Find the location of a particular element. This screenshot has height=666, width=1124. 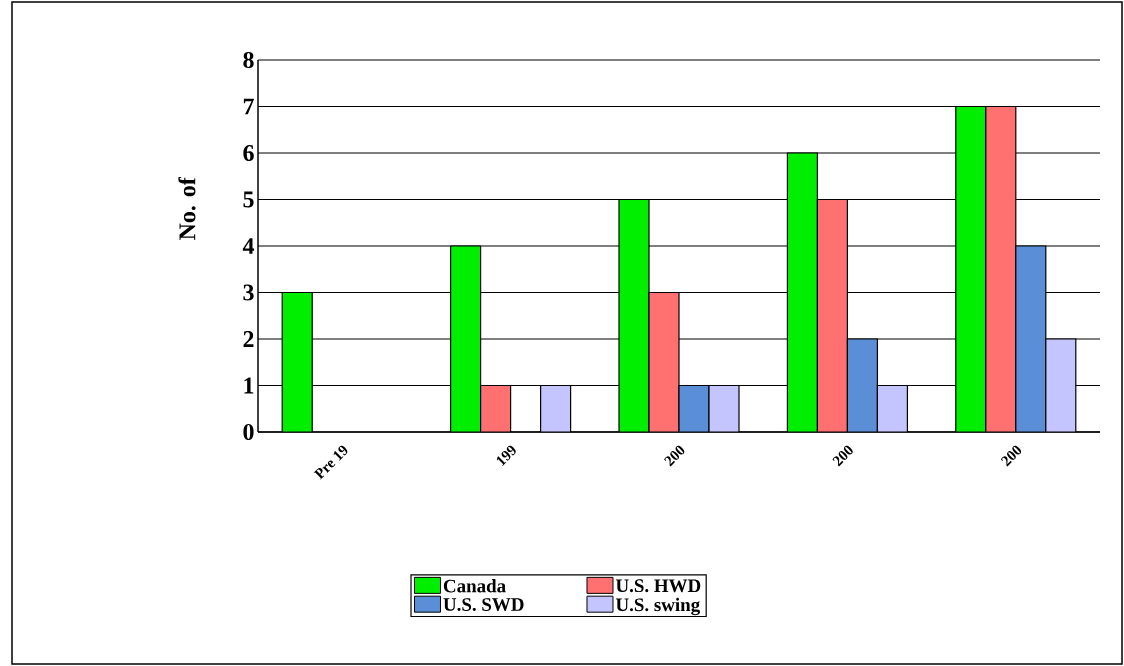

legend-label: Canada is located at coordinates (474, 586).